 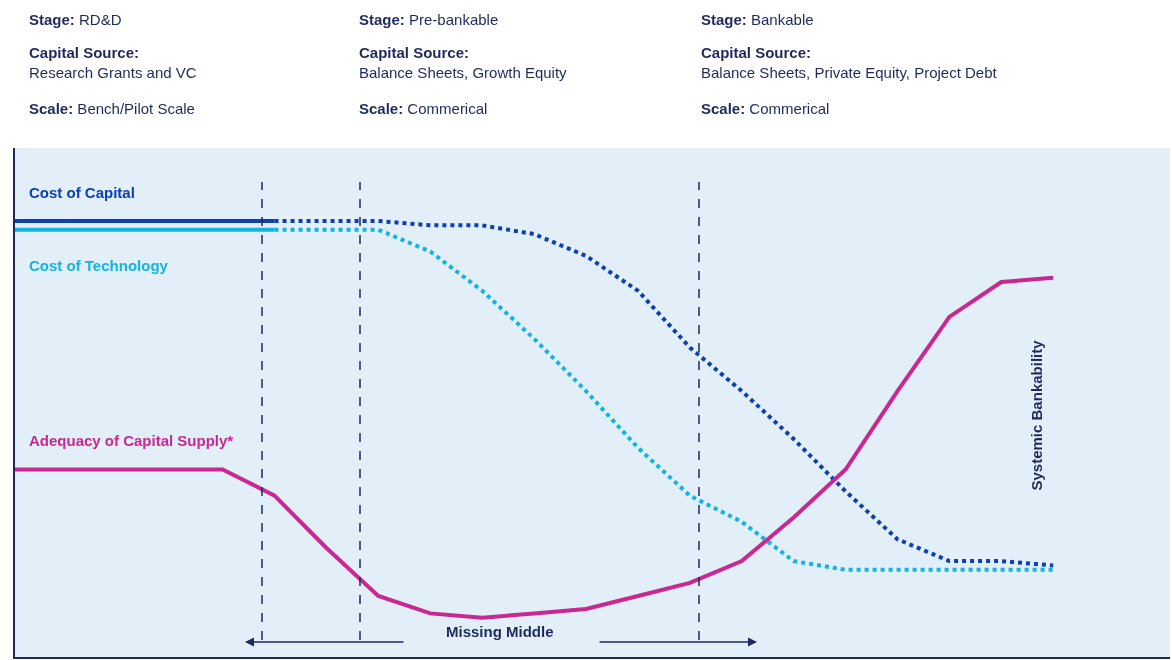 What do you see at coordinates (112, 108) in the screenshot?
I see `text: Scale: Bench/Pilot Scale` at bounding box center [112, 108].